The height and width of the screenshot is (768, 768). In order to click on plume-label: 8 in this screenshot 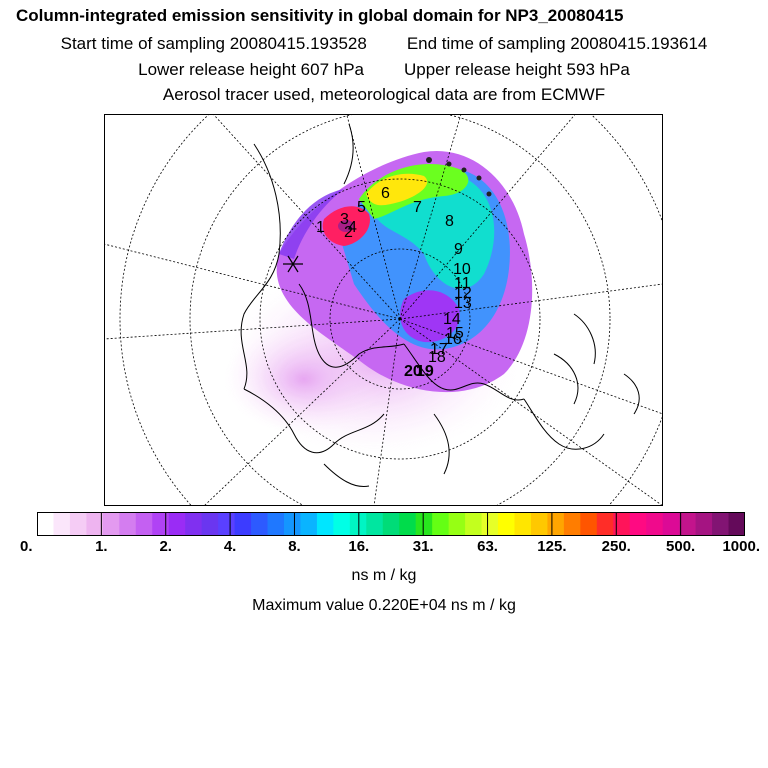, I will do `click(449, 221)`.